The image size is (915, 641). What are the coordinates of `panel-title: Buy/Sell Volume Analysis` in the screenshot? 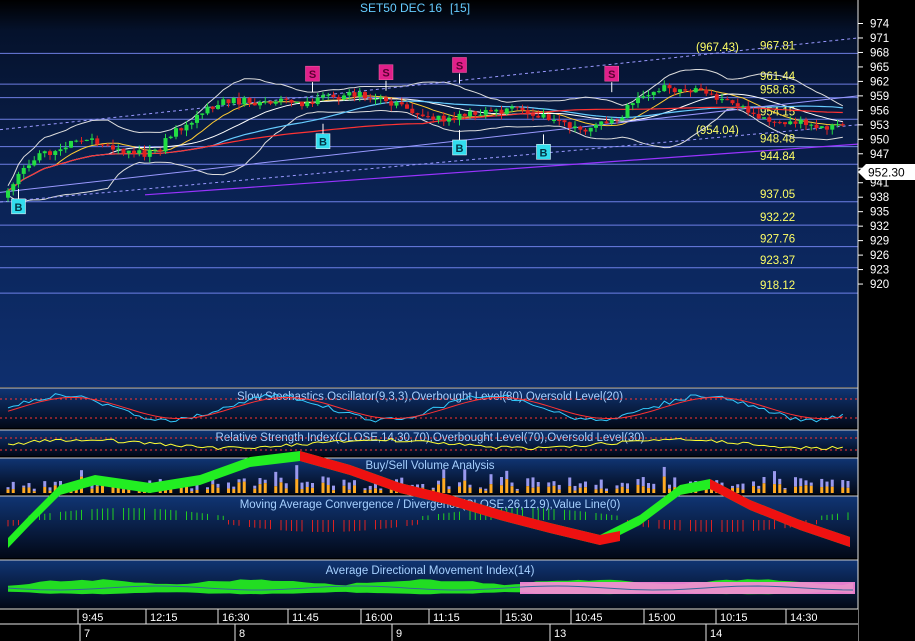 It's located at (429, 466).